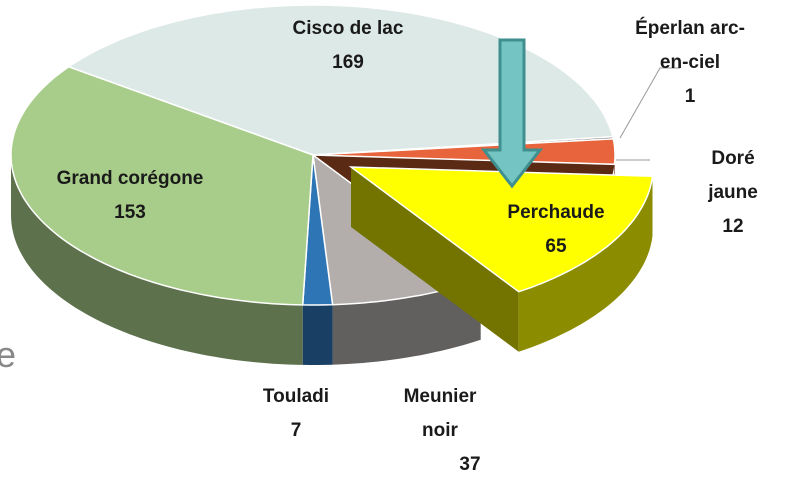 This screenshot has width=804, height=480. Describe the element at coordinates (440, 413) in the screenshot. I see `category-label: Meunier noir` at that location.